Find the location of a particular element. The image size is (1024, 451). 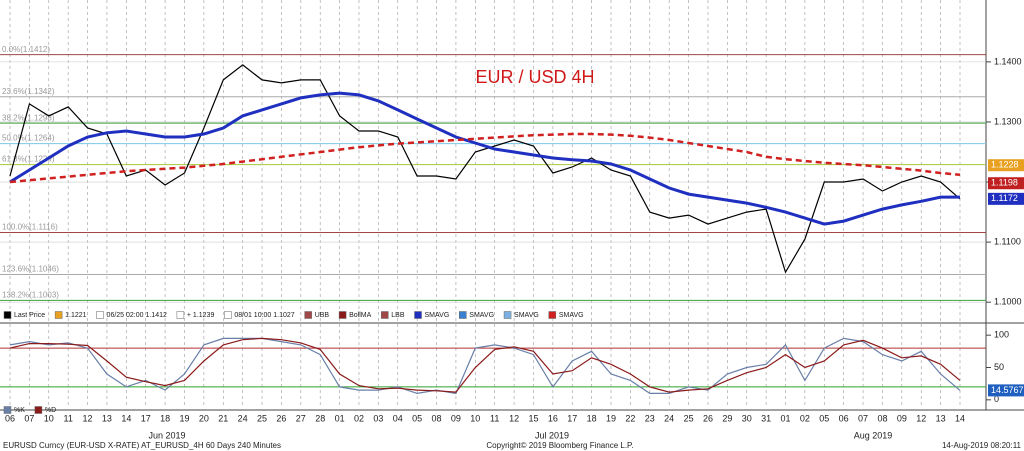

y-tick-label: 50 is located at coordinates (999, 367).